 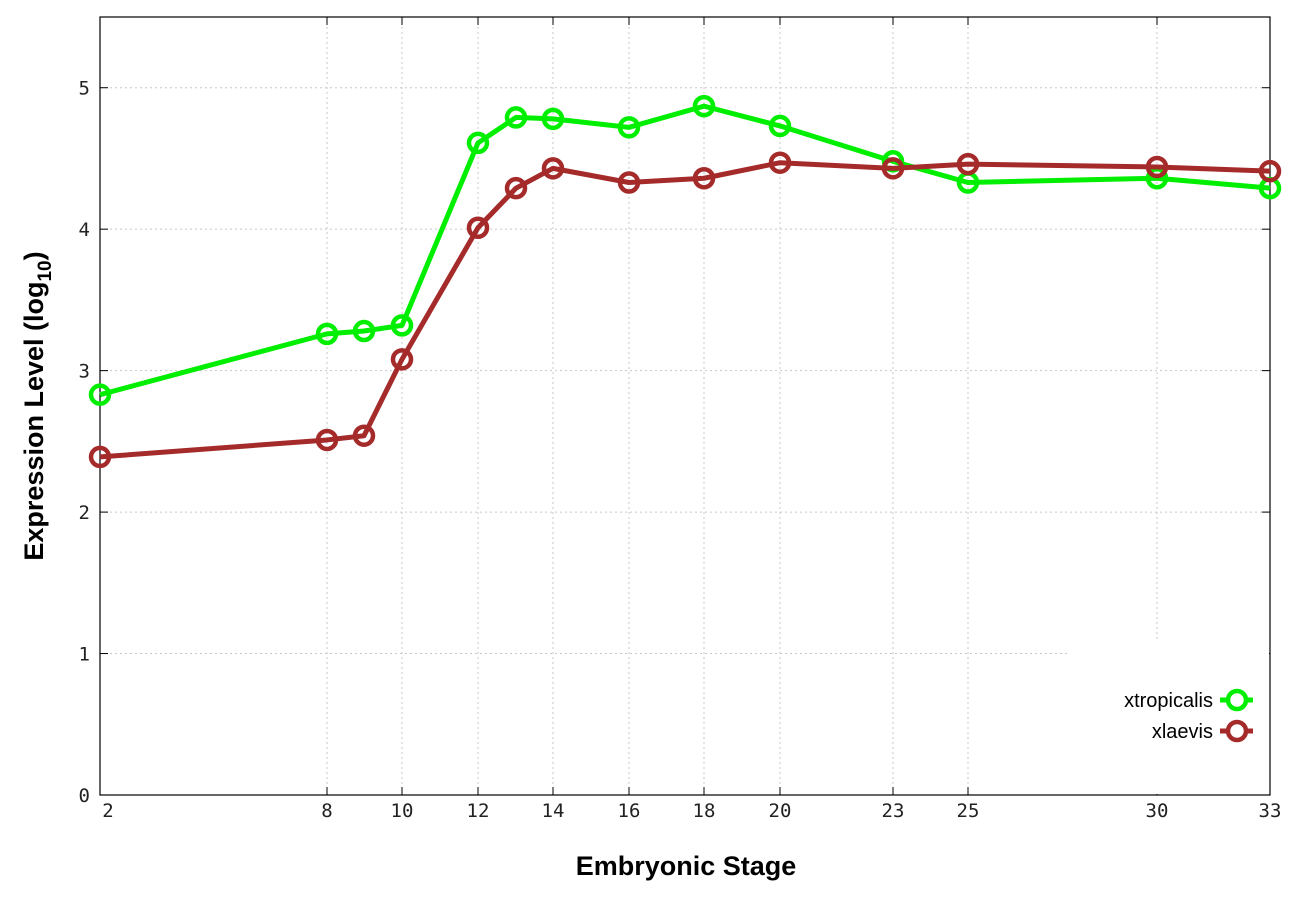 What do you see at coordinates (704, 811) in the screenshot?
I see `x-tick-label: 18` at bounding box center [704, 811].